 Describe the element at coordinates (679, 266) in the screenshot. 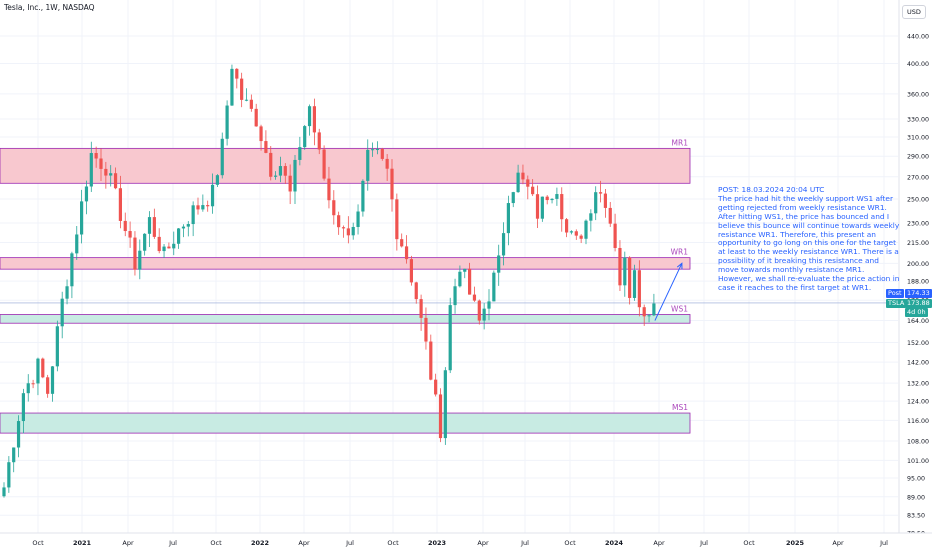

I see `projection-arrowhead` at that location.